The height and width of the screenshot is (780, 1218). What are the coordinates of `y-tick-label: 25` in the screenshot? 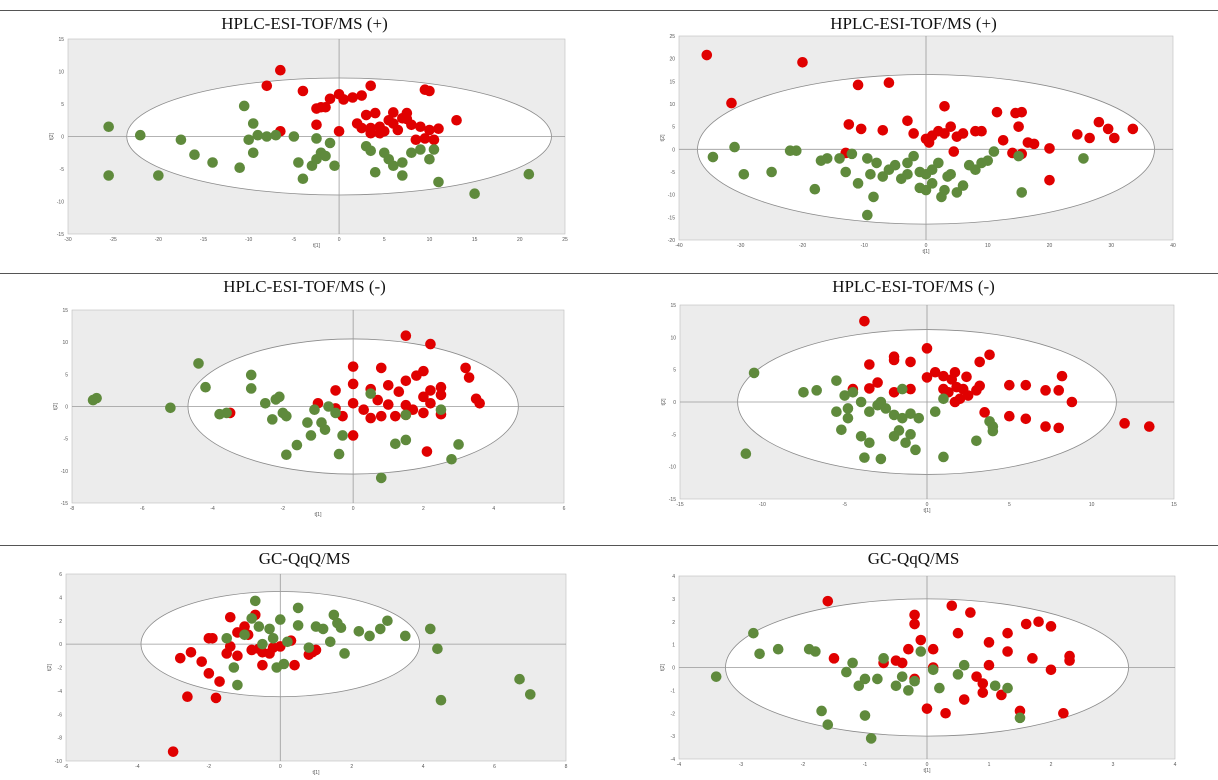 It's located at (672, 37).